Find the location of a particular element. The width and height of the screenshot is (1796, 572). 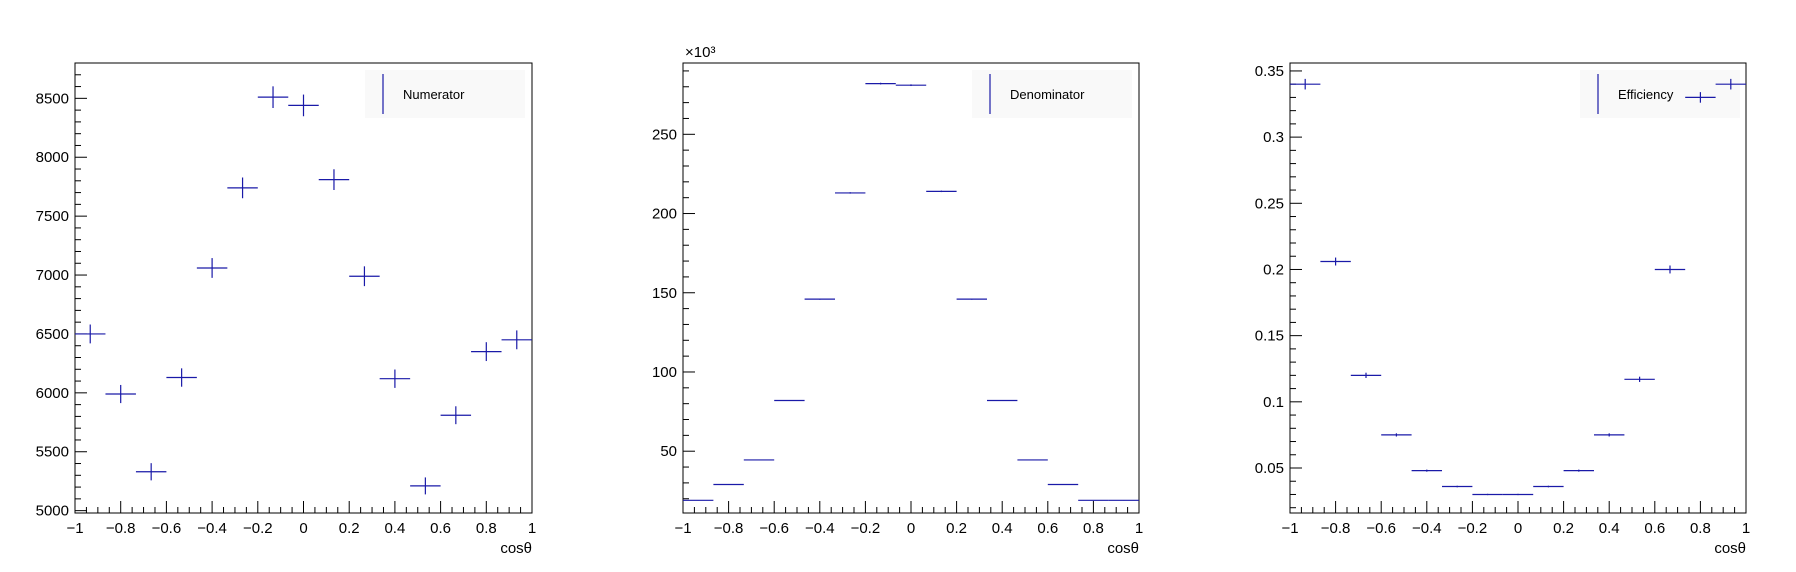

y-tick-label: 6500 is located at coordinates (52, 334).